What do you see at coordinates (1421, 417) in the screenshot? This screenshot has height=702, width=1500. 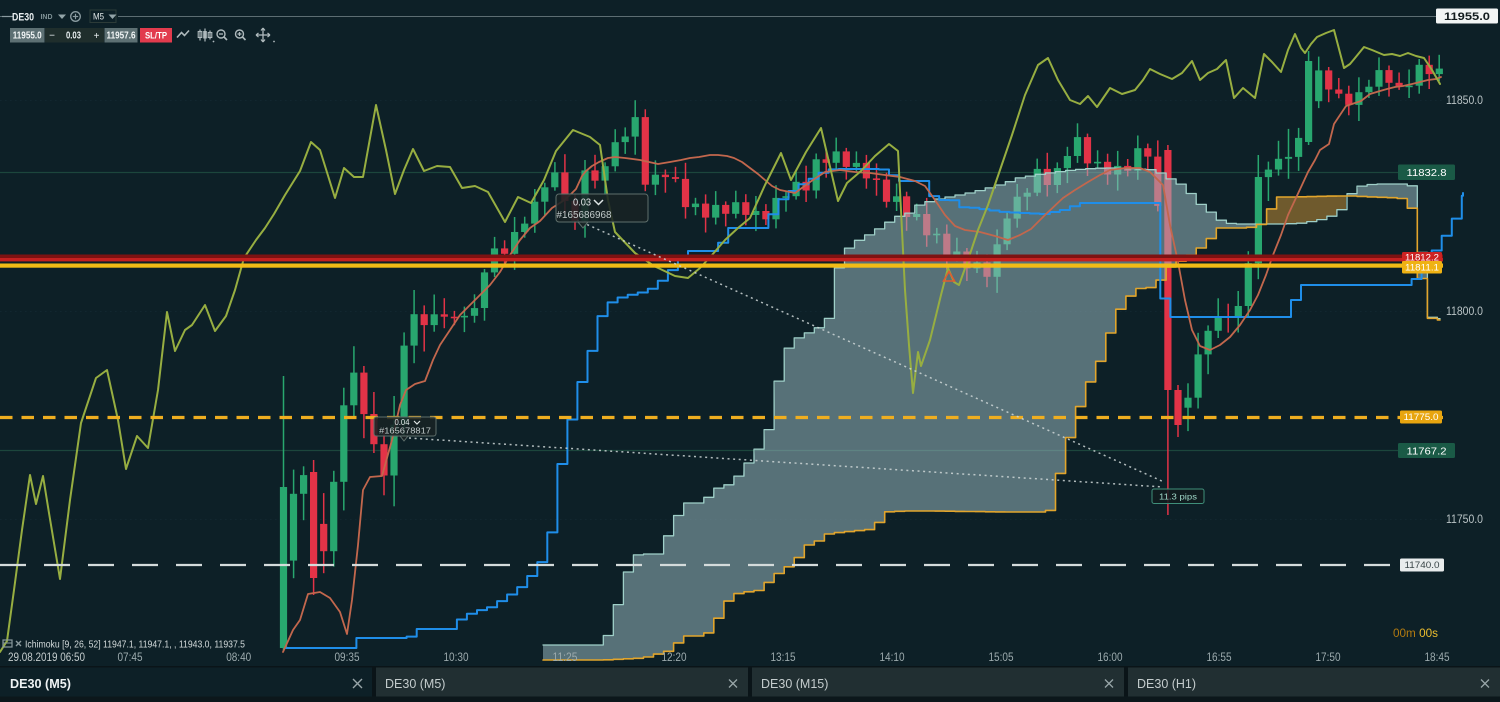 I see `svg-text: 11775.0` at bounding box center [1421, 417].